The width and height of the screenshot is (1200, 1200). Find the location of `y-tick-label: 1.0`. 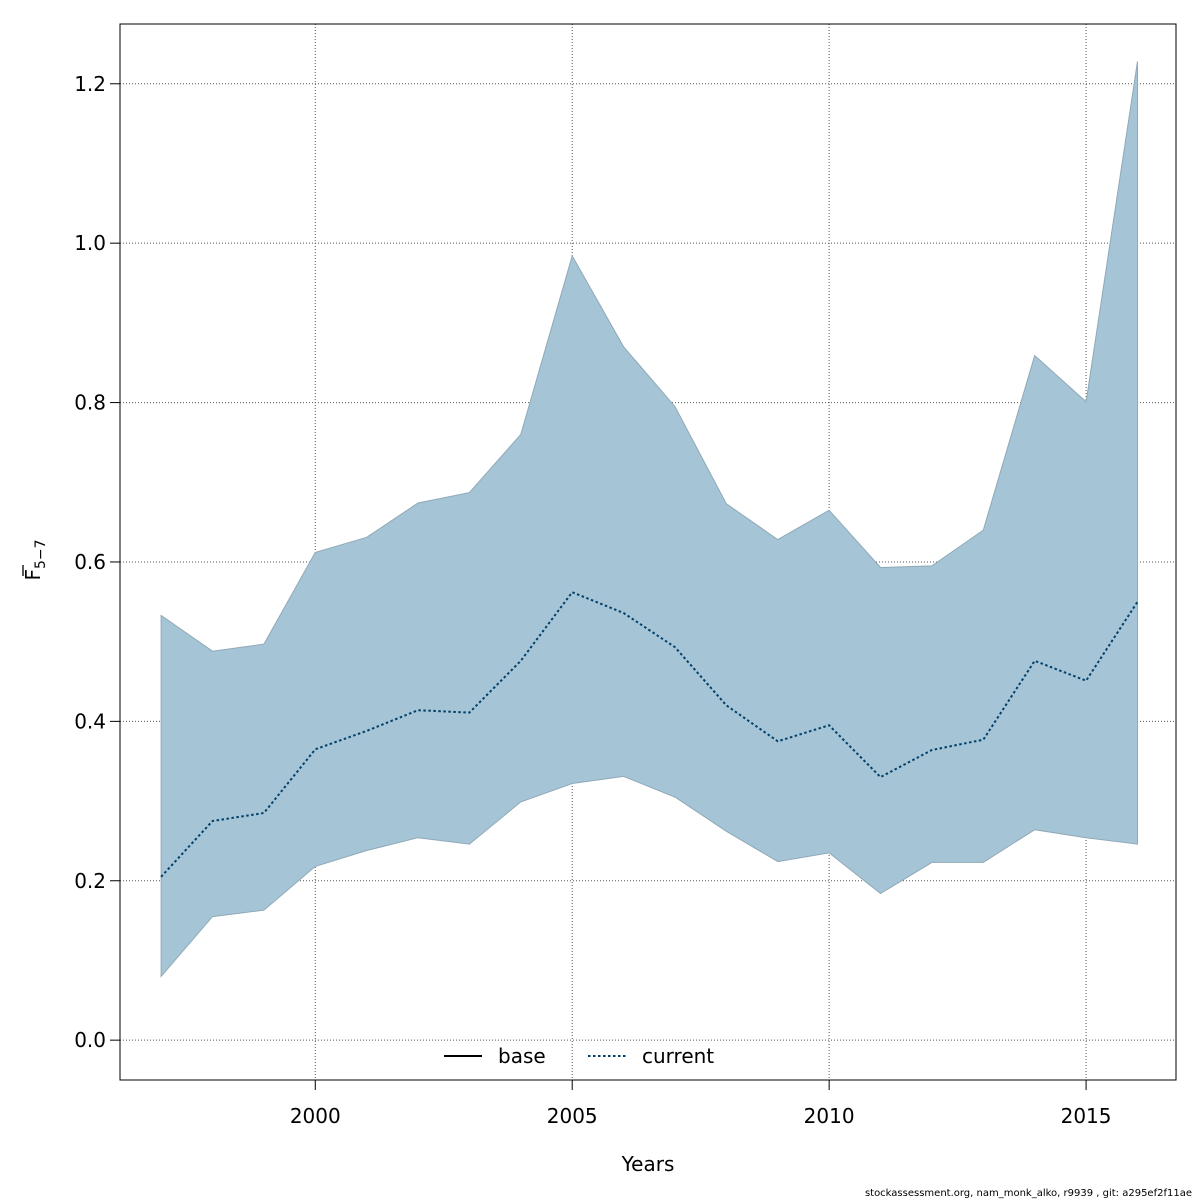

y-tick-label: 1.0 is located at coordinates (90, 243).